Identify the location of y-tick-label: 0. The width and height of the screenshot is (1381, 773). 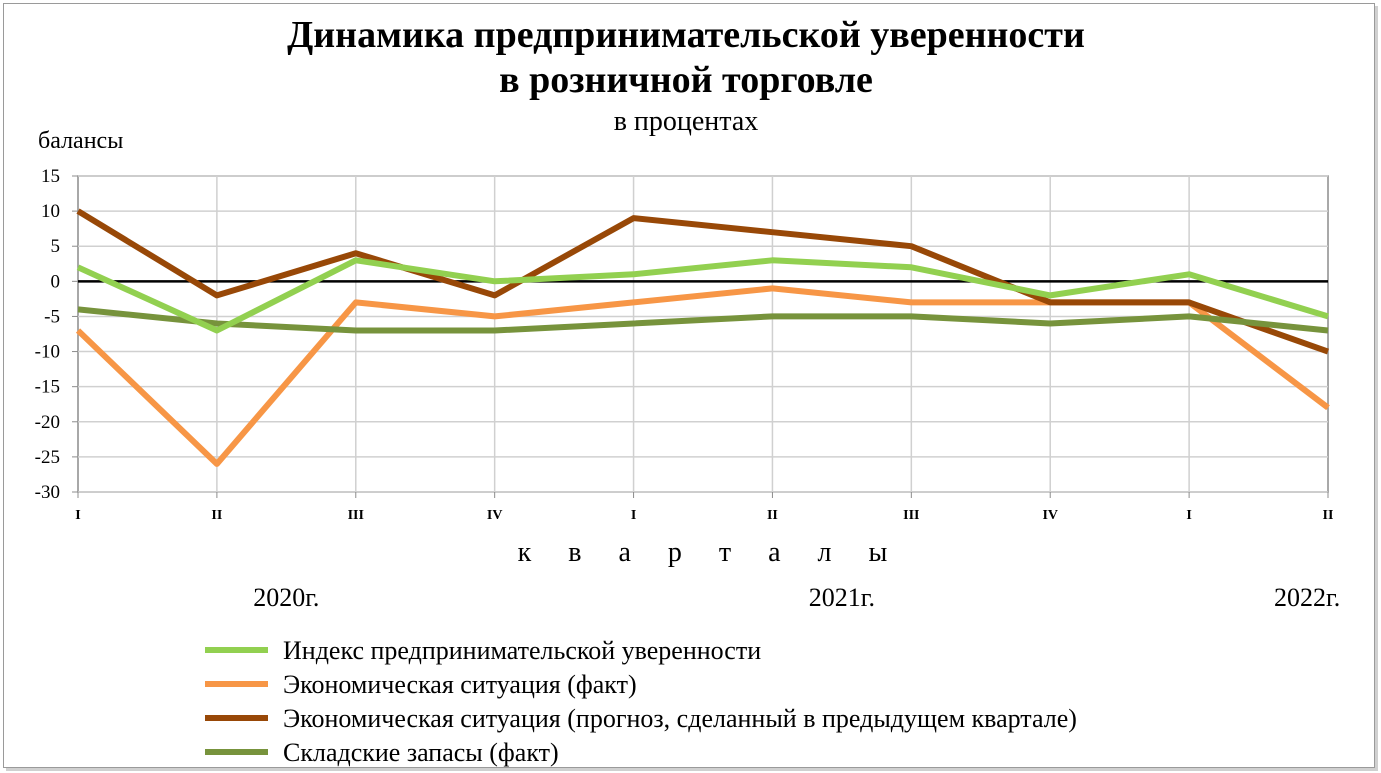
(56, 281).